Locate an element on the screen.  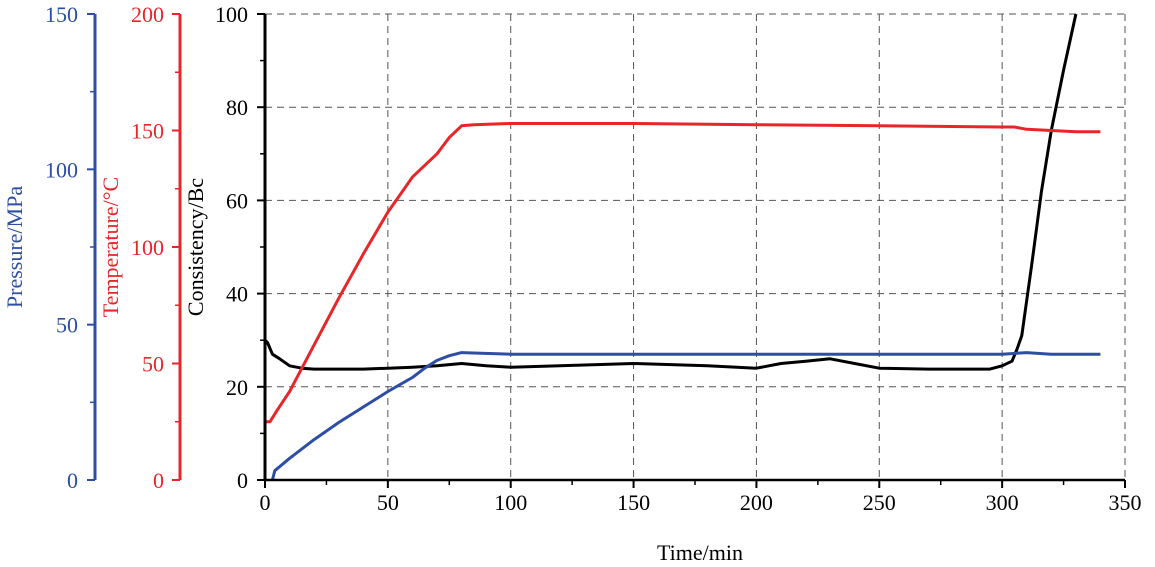
x-tick-label: 250 is located at coordinates (879, 502).